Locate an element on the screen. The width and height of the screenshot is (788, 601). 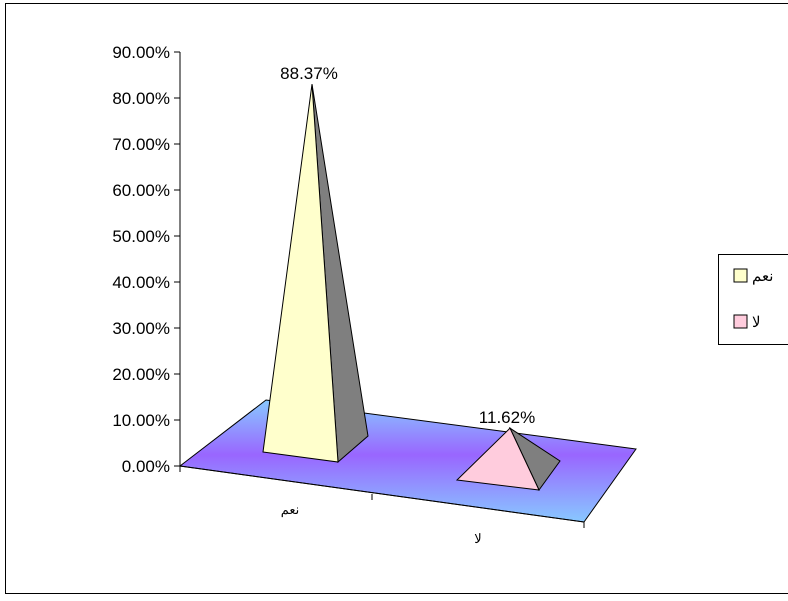
legend-swatch-yes is located at coordinates (740, 275).